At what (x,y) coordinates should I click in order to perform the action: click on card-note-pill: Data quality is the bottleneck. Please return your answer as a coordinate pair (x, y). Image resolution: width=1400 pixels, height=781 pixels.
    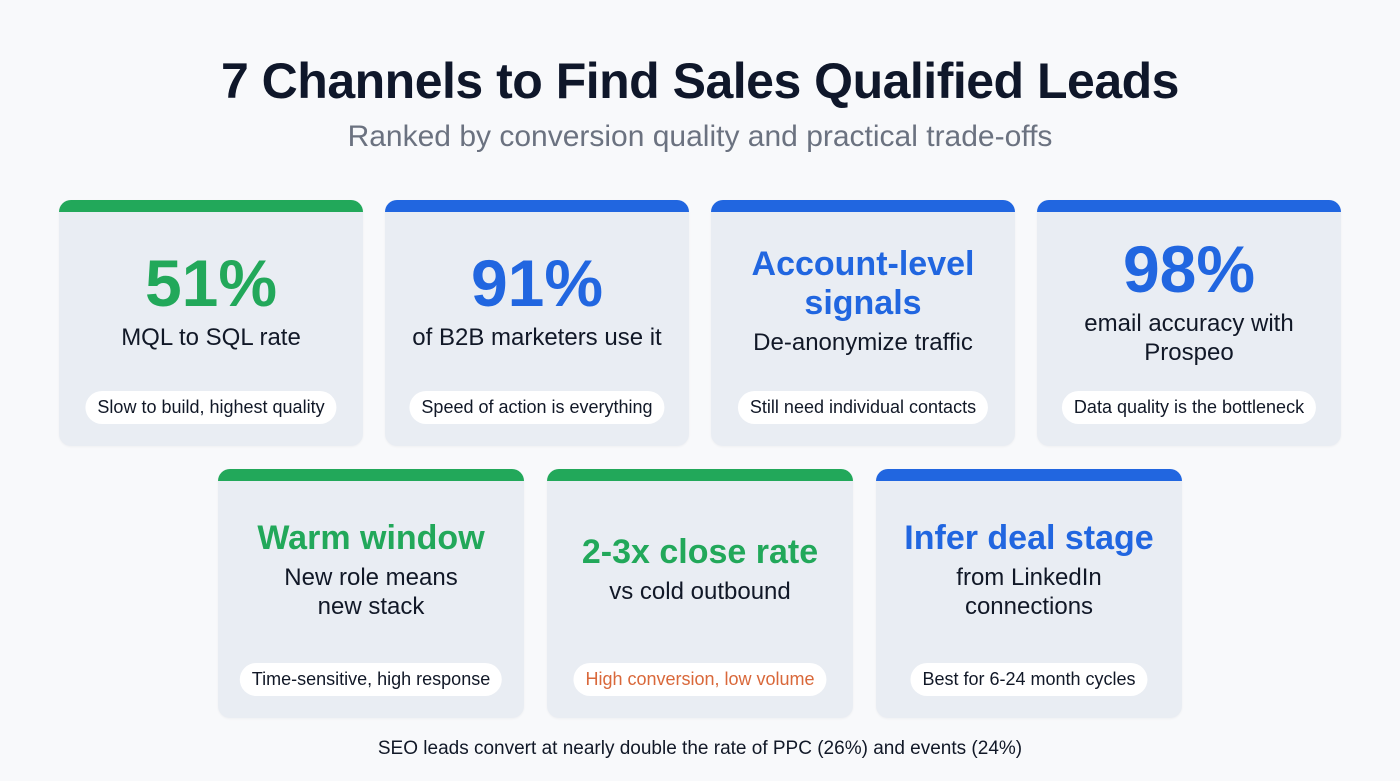
    Looking at the image, I should click on (1189, 407).